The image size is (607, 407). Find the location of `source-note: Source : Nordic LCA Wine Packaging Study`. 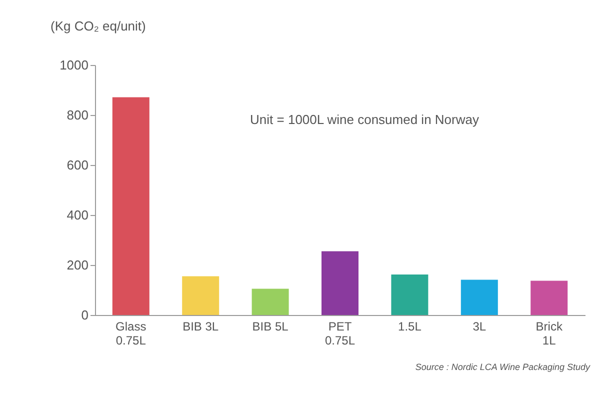

source-note: Source : Nordic LCA Wine Packaging Study is located at coordinates (502, 367).